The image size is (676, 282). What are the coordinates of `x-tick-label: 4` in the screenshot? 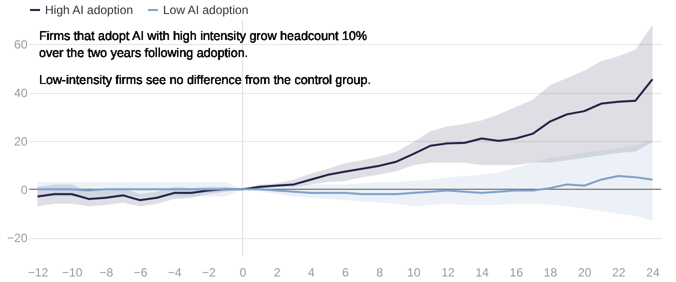 It's located at (311, 273).